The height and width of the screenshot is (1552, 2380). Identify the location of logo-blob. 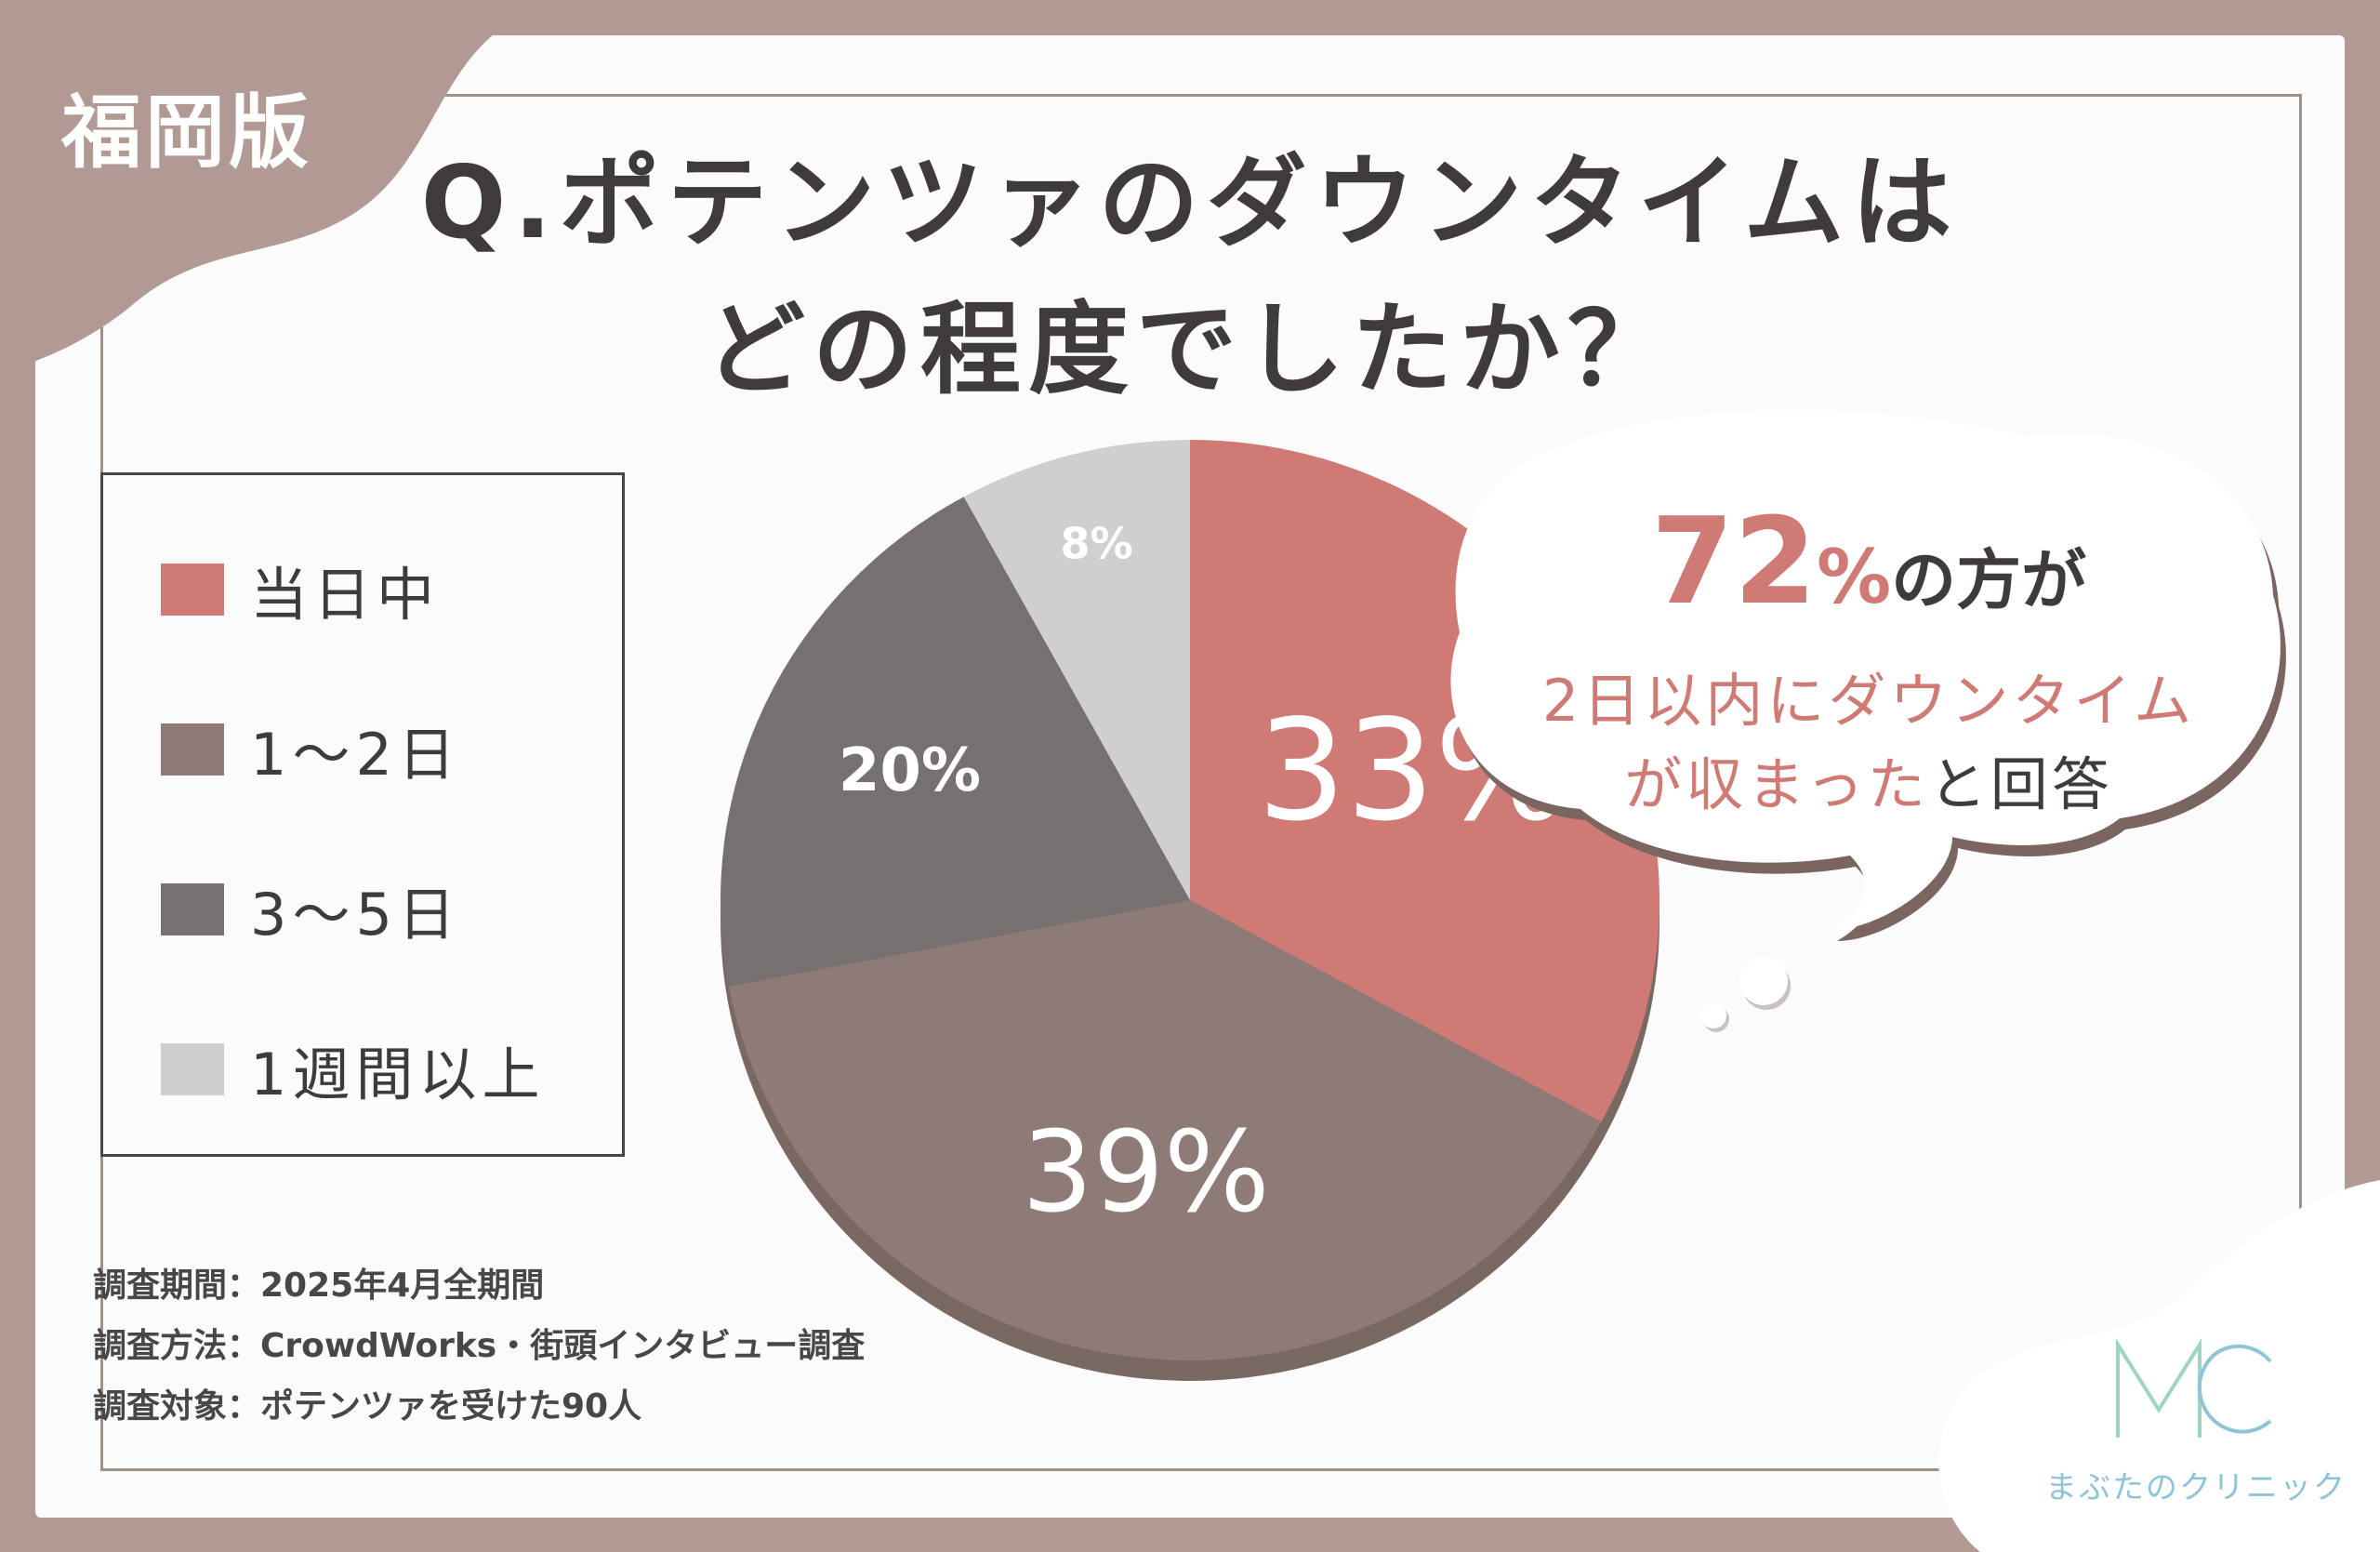
(2159, 1366).